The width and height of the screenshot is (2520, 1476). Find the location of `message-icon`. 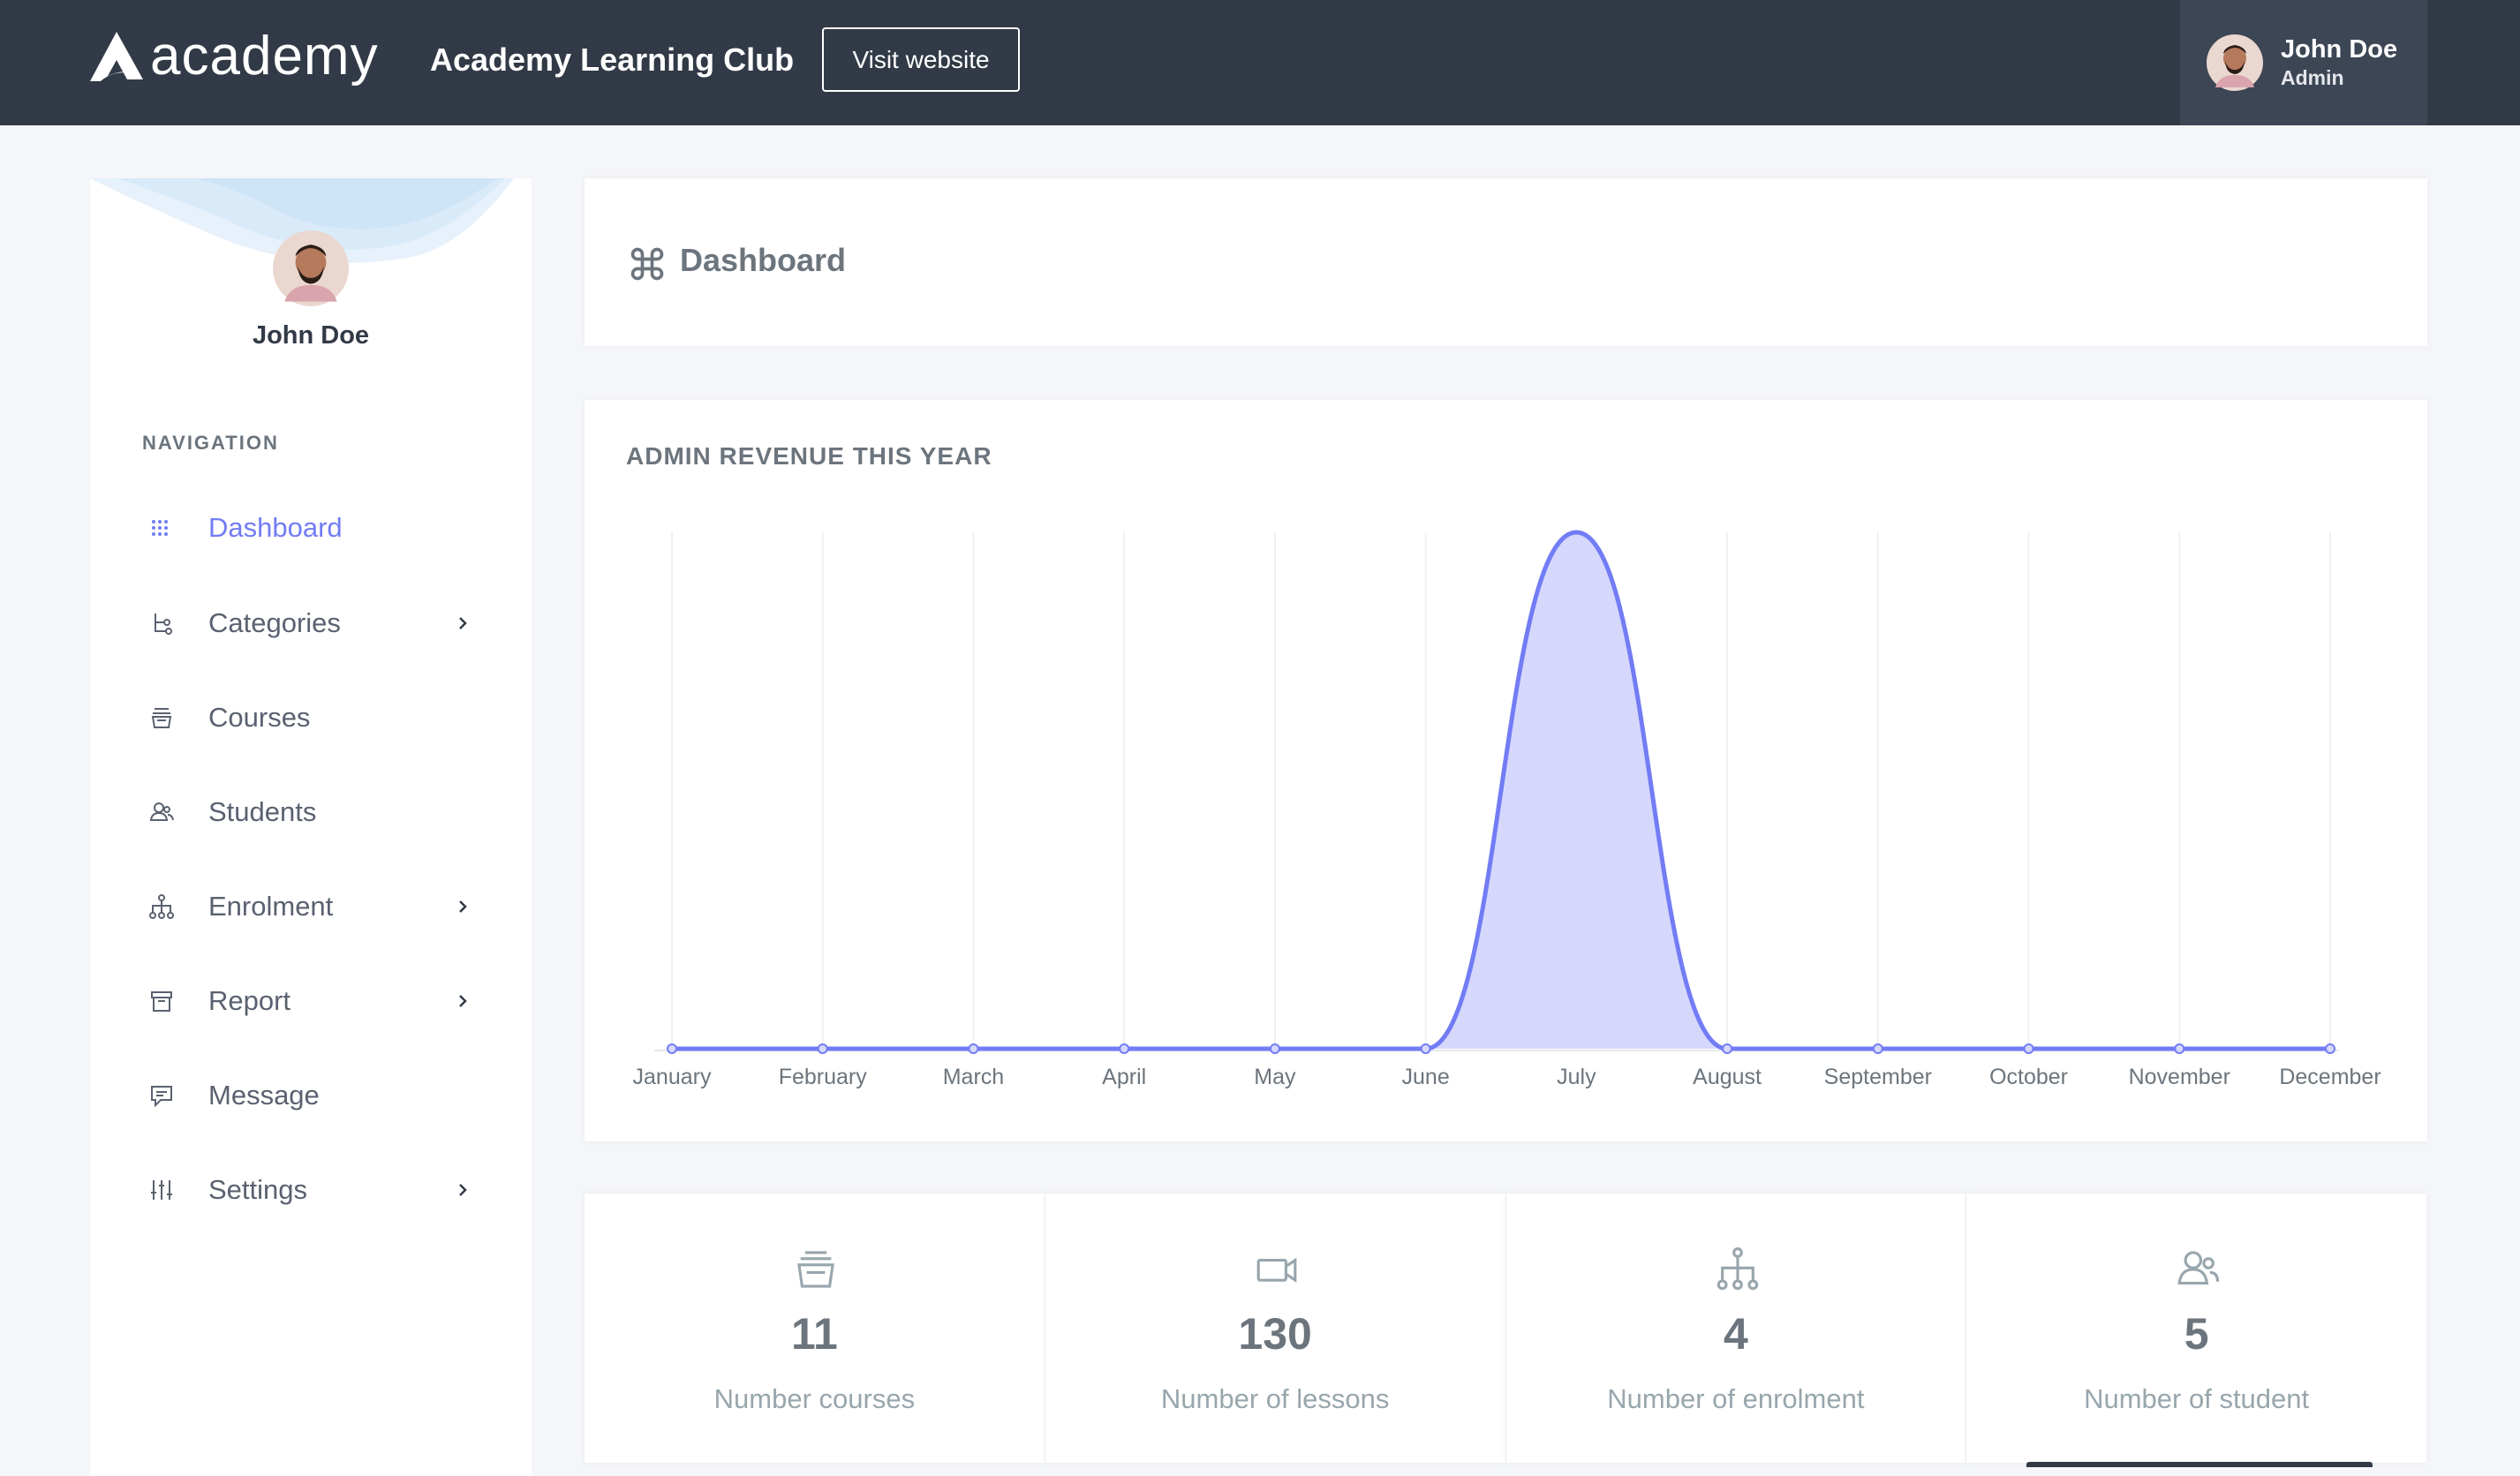

message-icon is located at coordinates (161, 1097).